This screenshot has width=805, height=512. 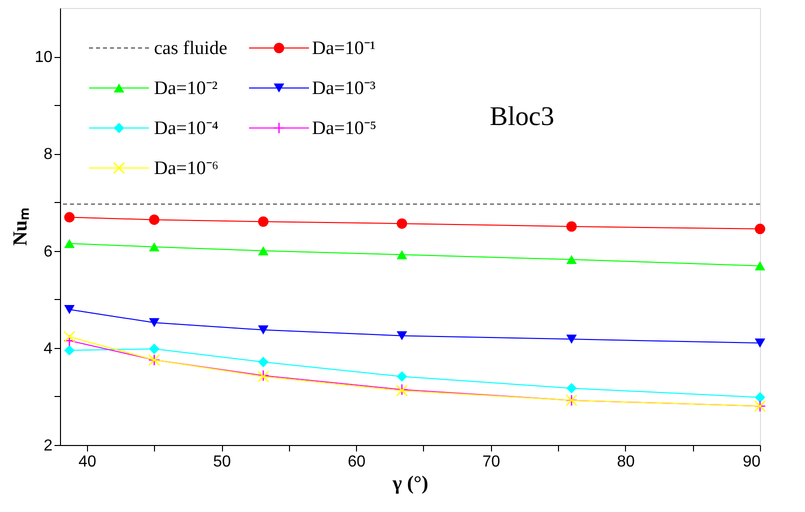 I want to click on y-axis-title: Nuₘ, so click(x=21, y=227).